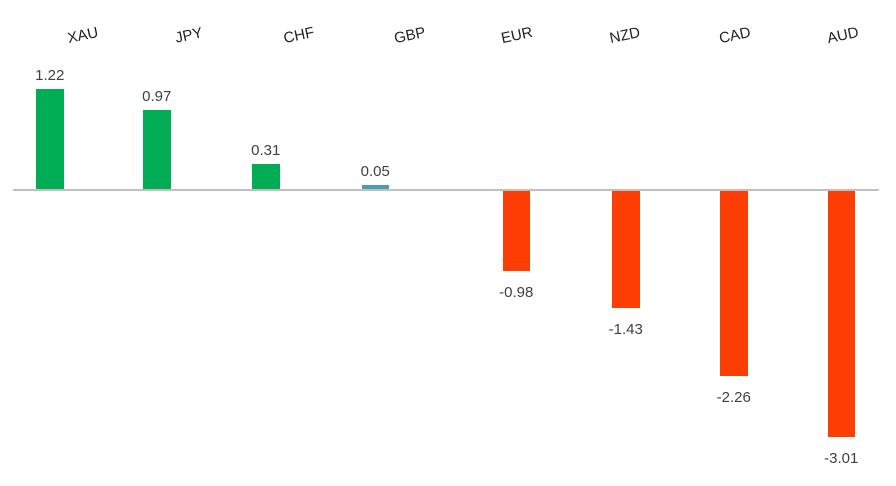  What do you see at coordinates (626, 249) in the screenshot?
I see `bar-nzd` at bounding box center [626, 249].